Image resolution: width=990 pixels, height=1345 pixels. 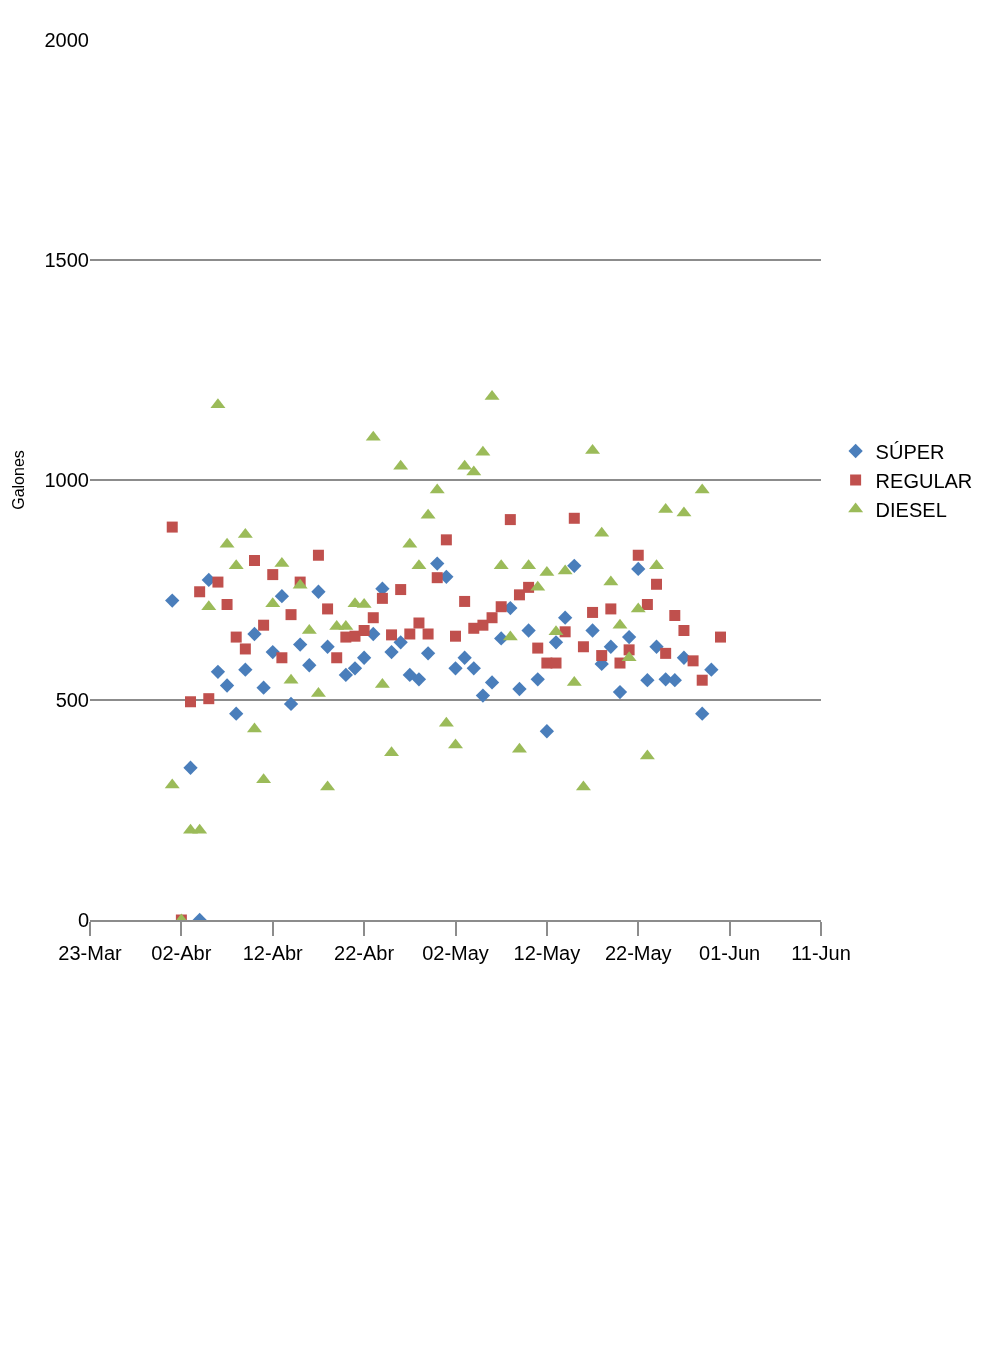 I want to click on y-axis-title: Galones, so click(x=19, y=480).